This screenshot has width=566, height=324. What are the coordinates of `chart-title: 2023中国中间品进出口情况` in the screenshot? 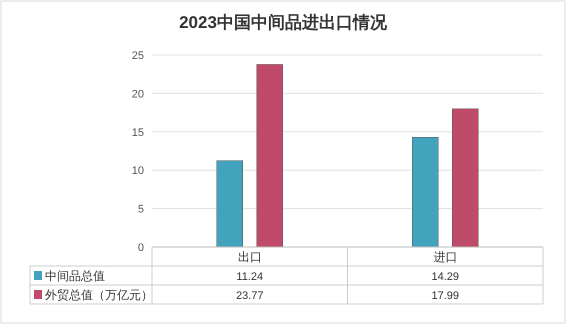 It's located at (283, 22).